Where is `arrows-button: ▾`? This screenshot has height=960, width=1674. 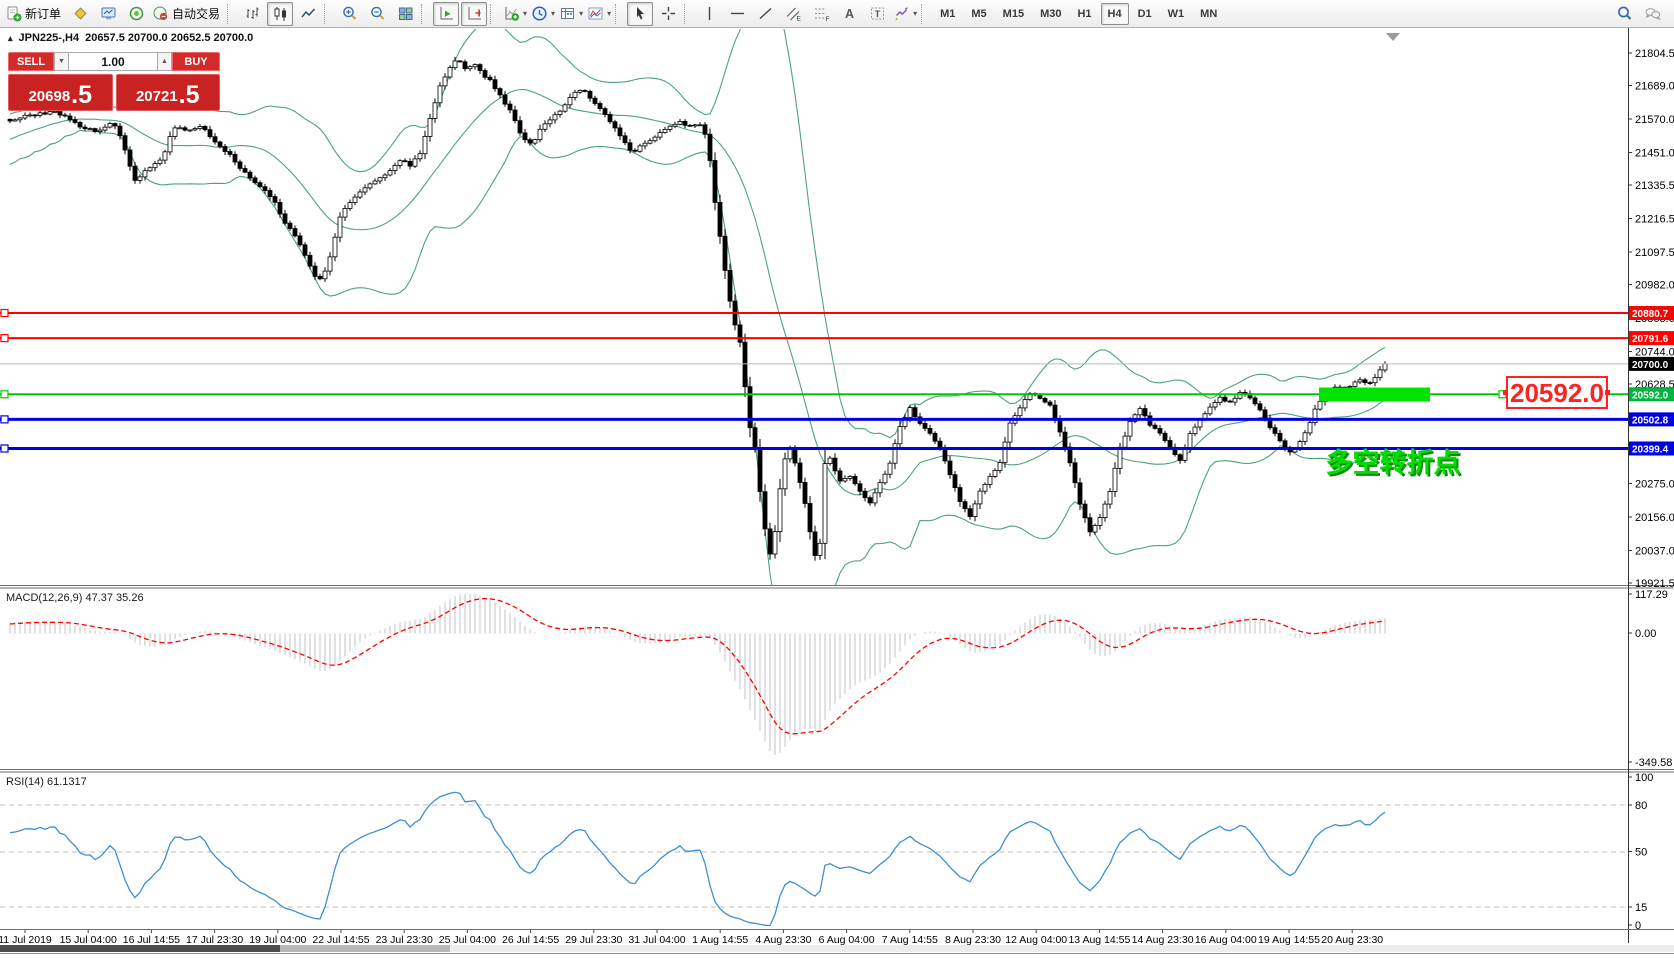
arrows-button: ▾ is located at coordinates (905, 14).